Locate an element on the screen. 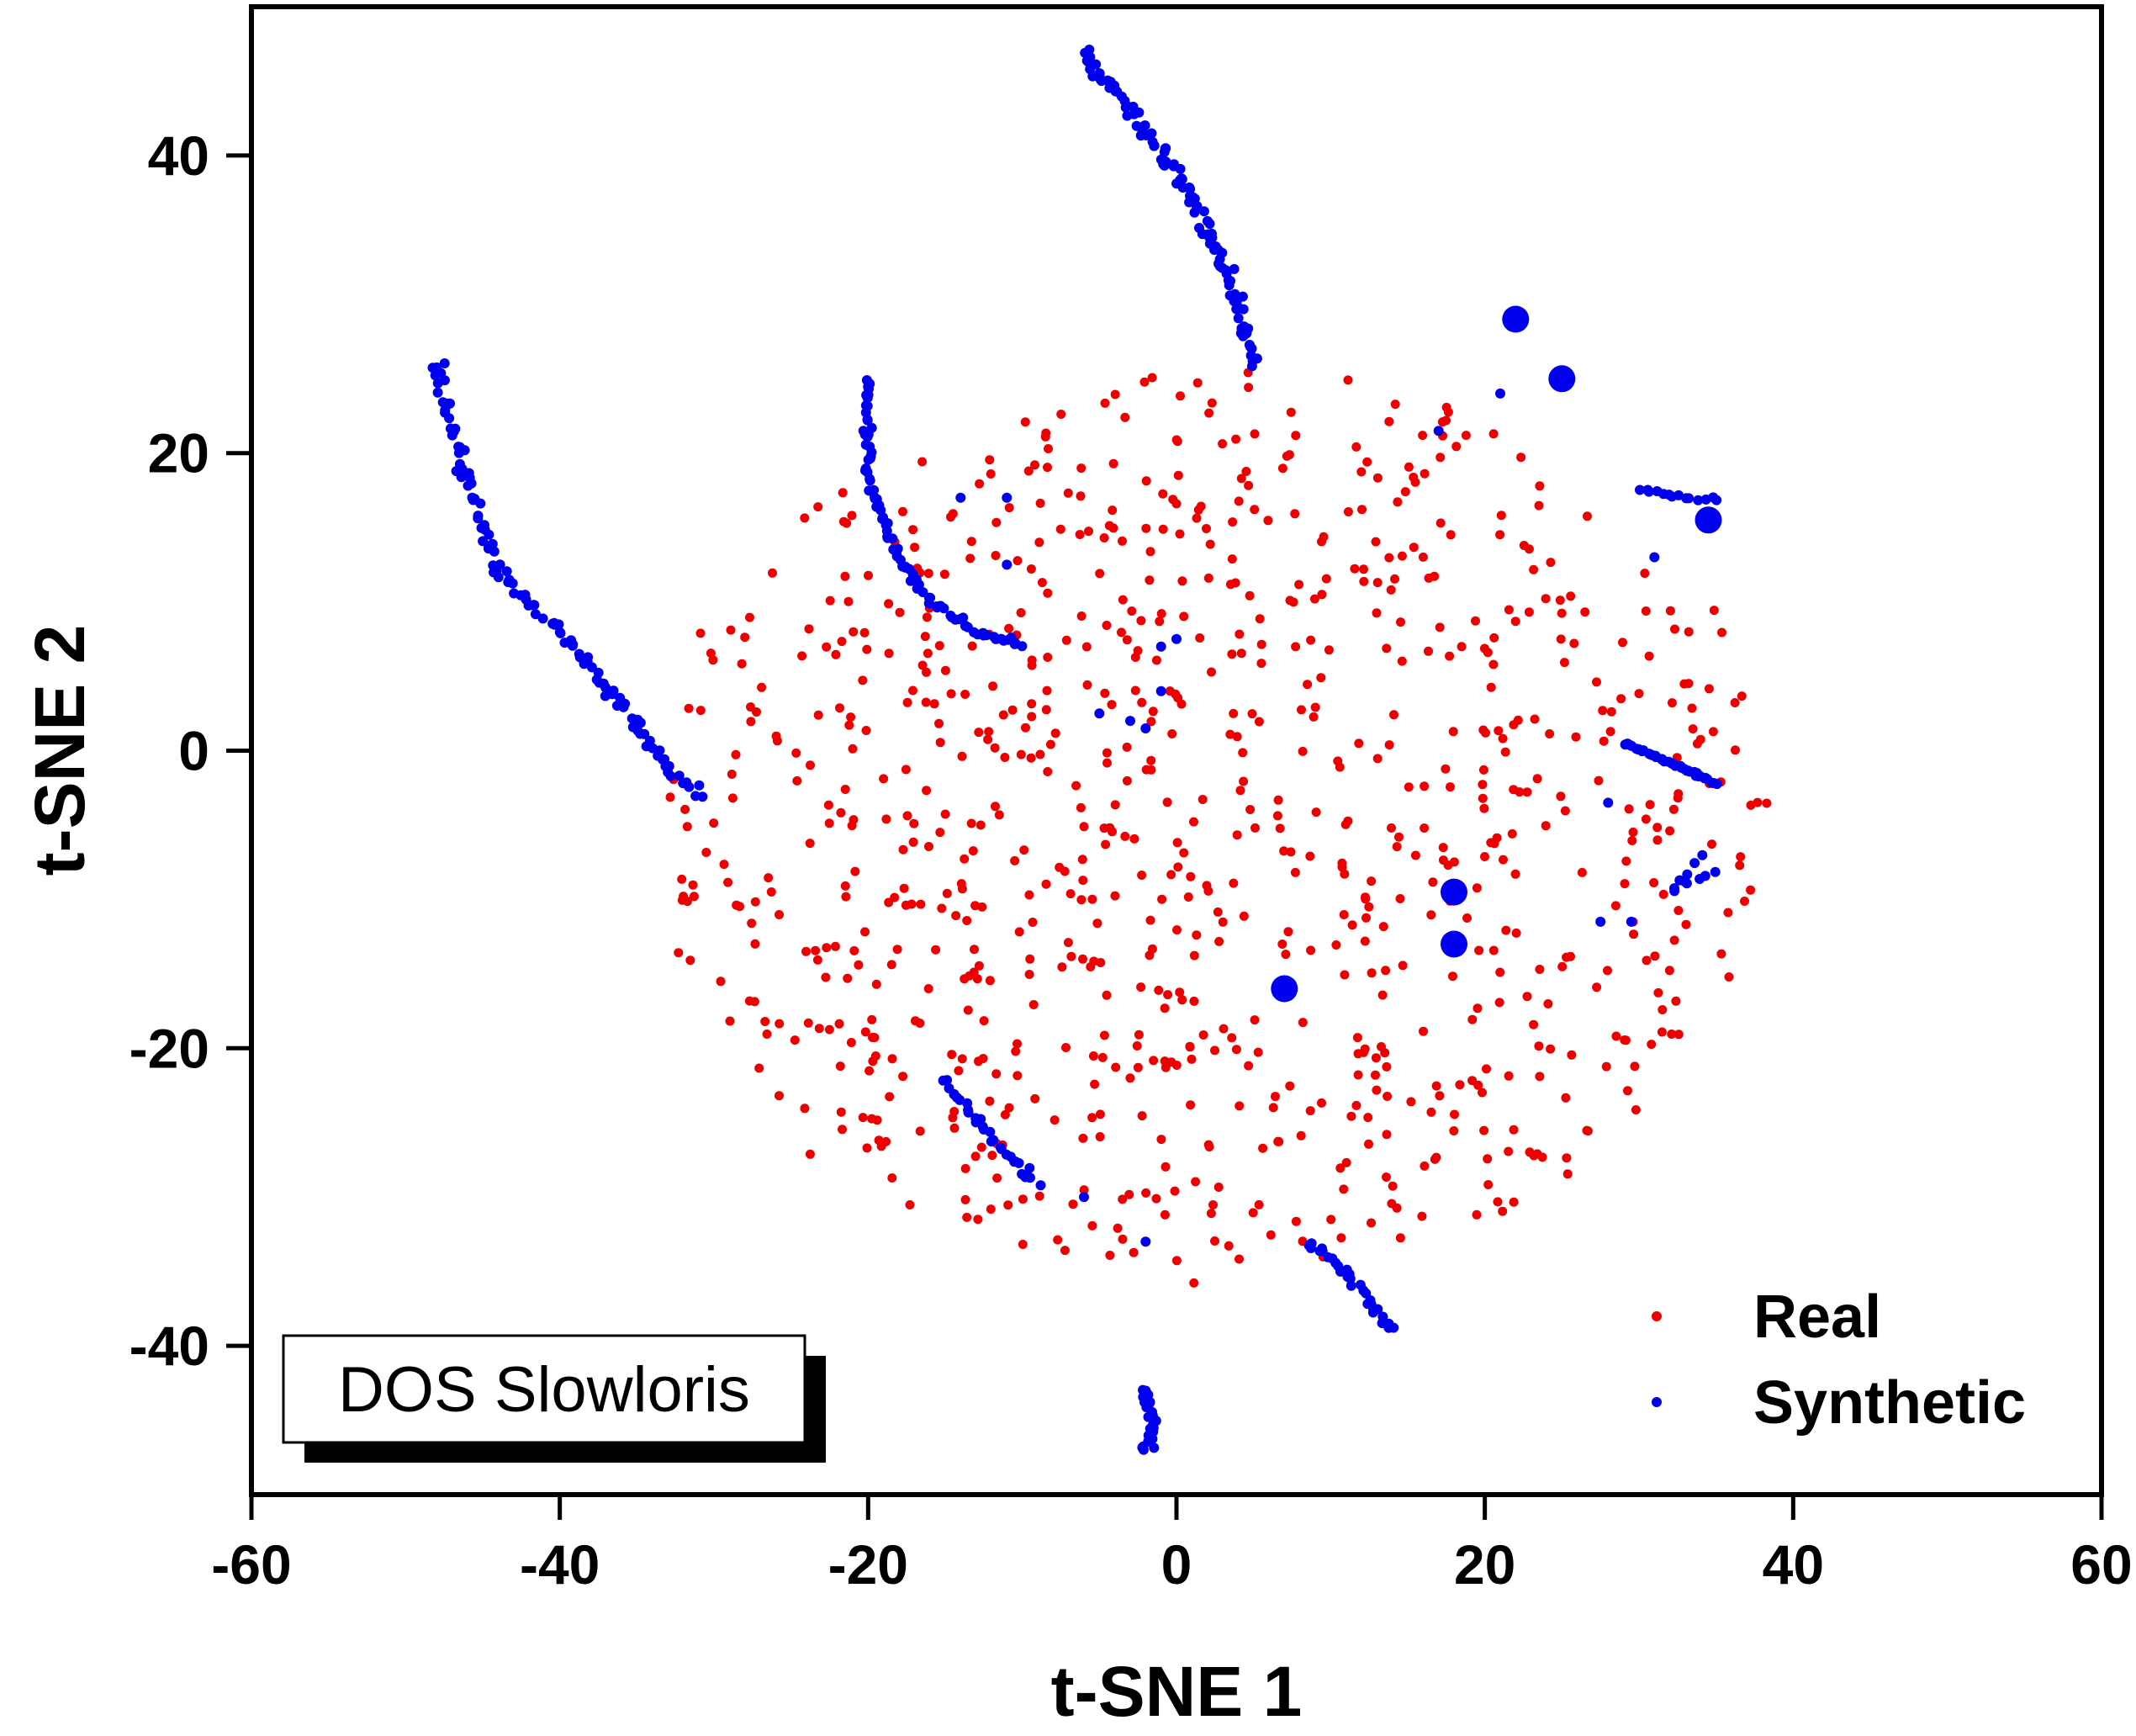 Image resolution: width=2136 pixels, height=1736 pixels. legend-marker-synthetic is located at coordinates (1657, 1402).